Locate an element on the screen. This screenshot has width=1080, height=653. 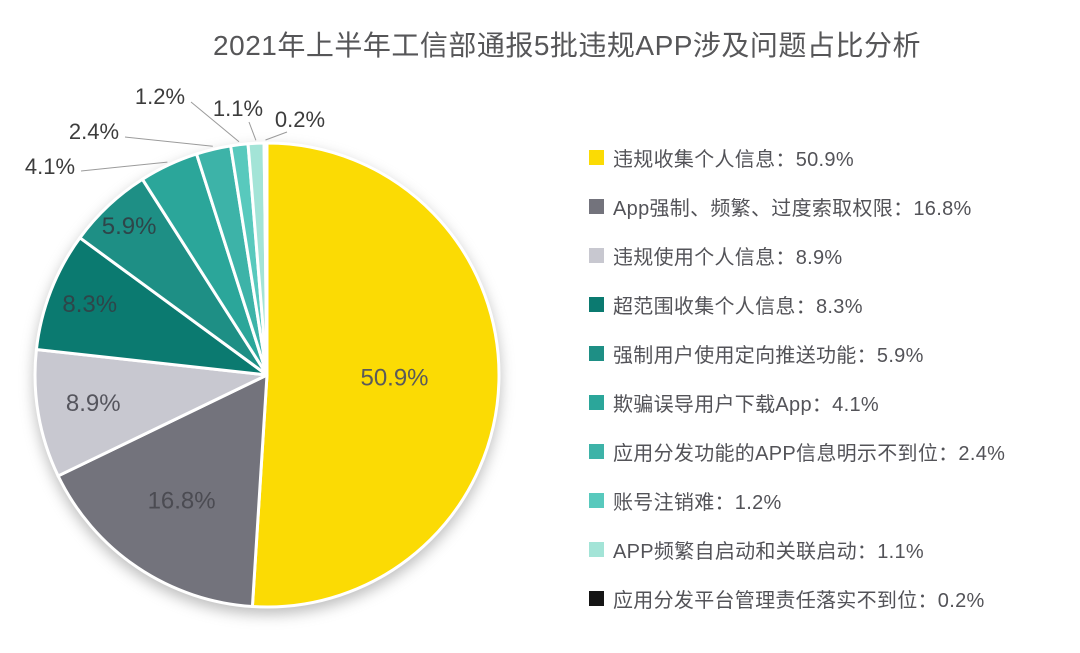
legend-item: App强制、频繁、过度索取权限：16.8% is located at coordinates (797, 206).